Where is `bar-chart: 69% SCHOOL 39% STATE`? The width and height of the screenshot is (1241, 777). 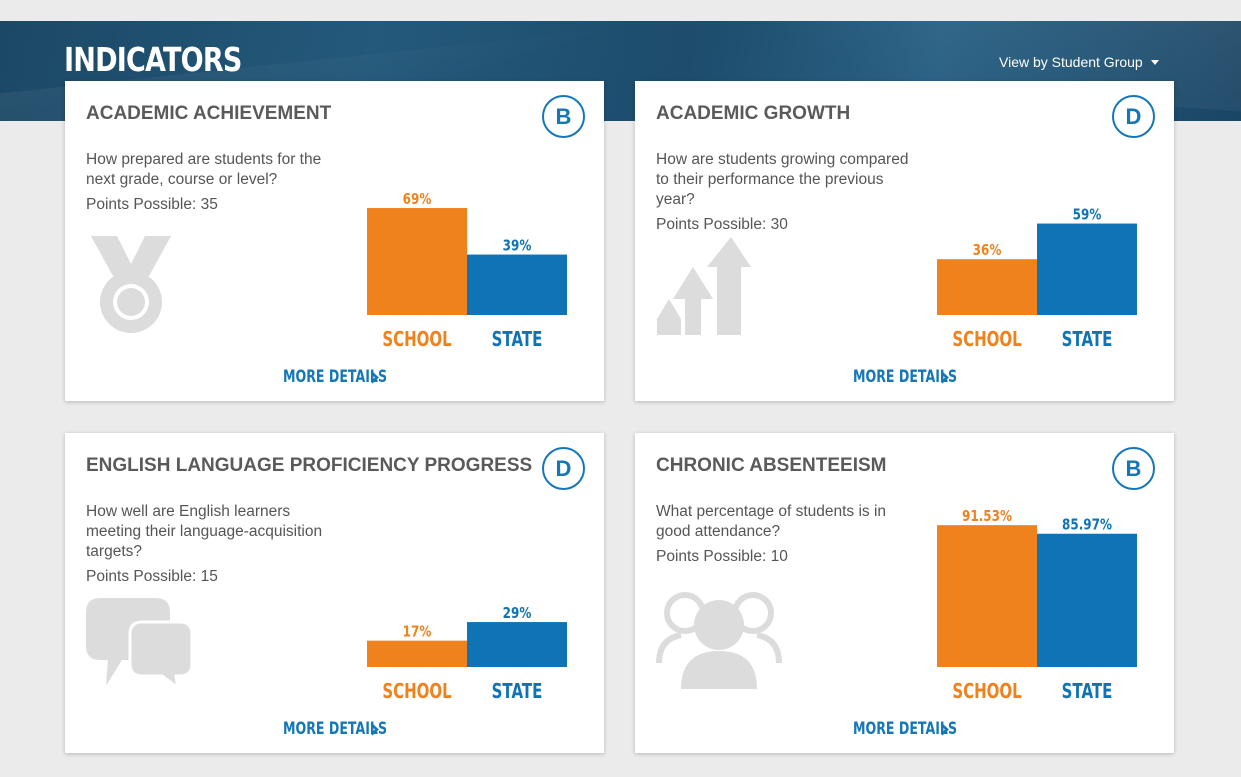
bar-chart: 69% SCHOOL 39% STATE is located at coordinates (467, 271).